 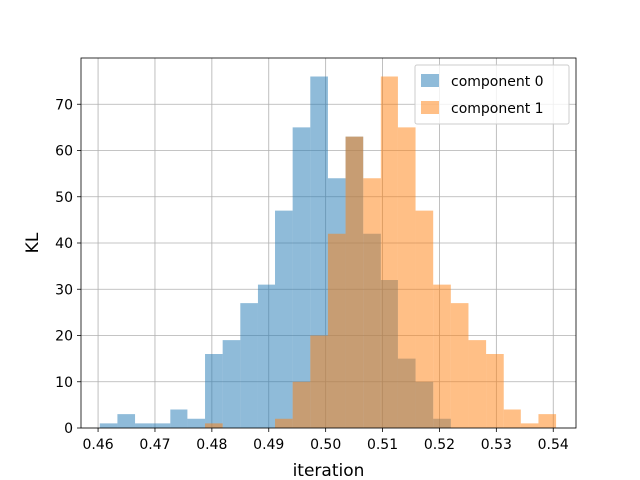 I want to click on y-tick-label: 30, so click(x=64, y=290).